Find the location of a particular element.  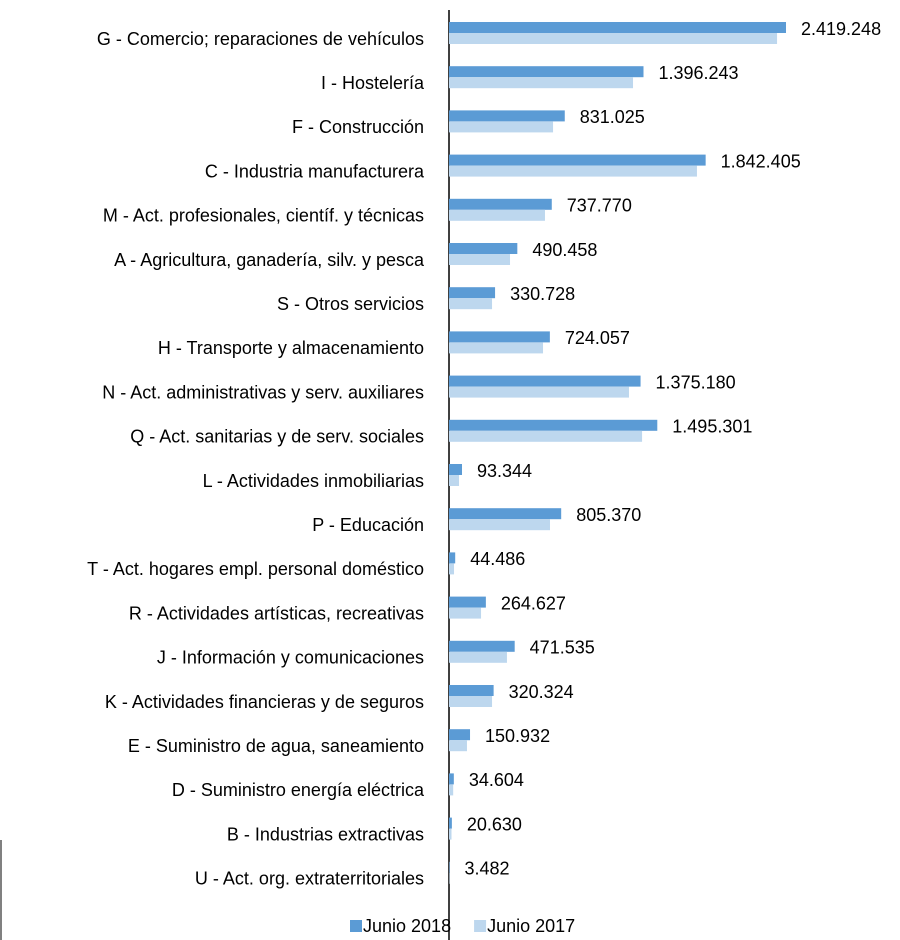

category-label: S - Otros servicios is located at coordinates (350, 304).